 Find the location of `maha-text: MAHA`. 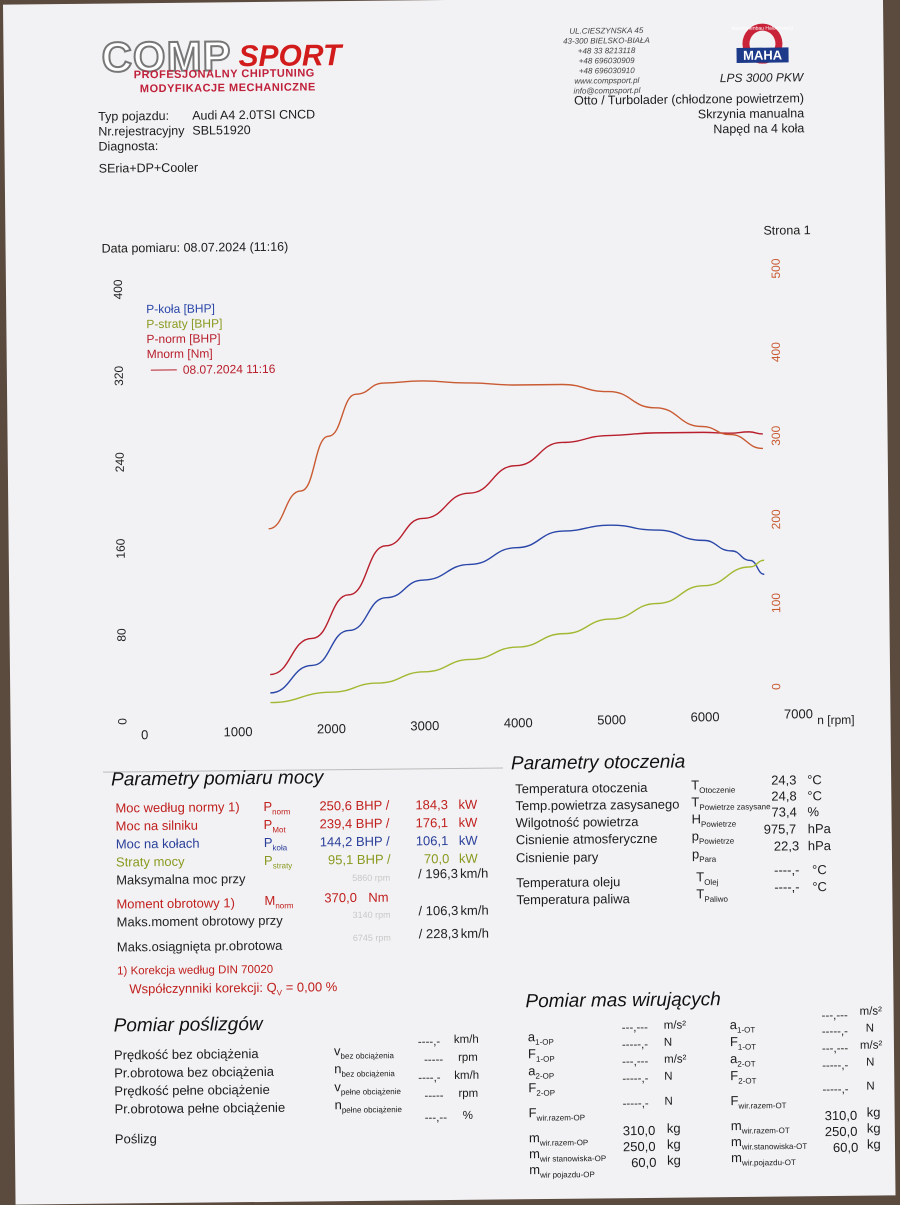

maha-text: MAHA is located at coordinates (763, 54).